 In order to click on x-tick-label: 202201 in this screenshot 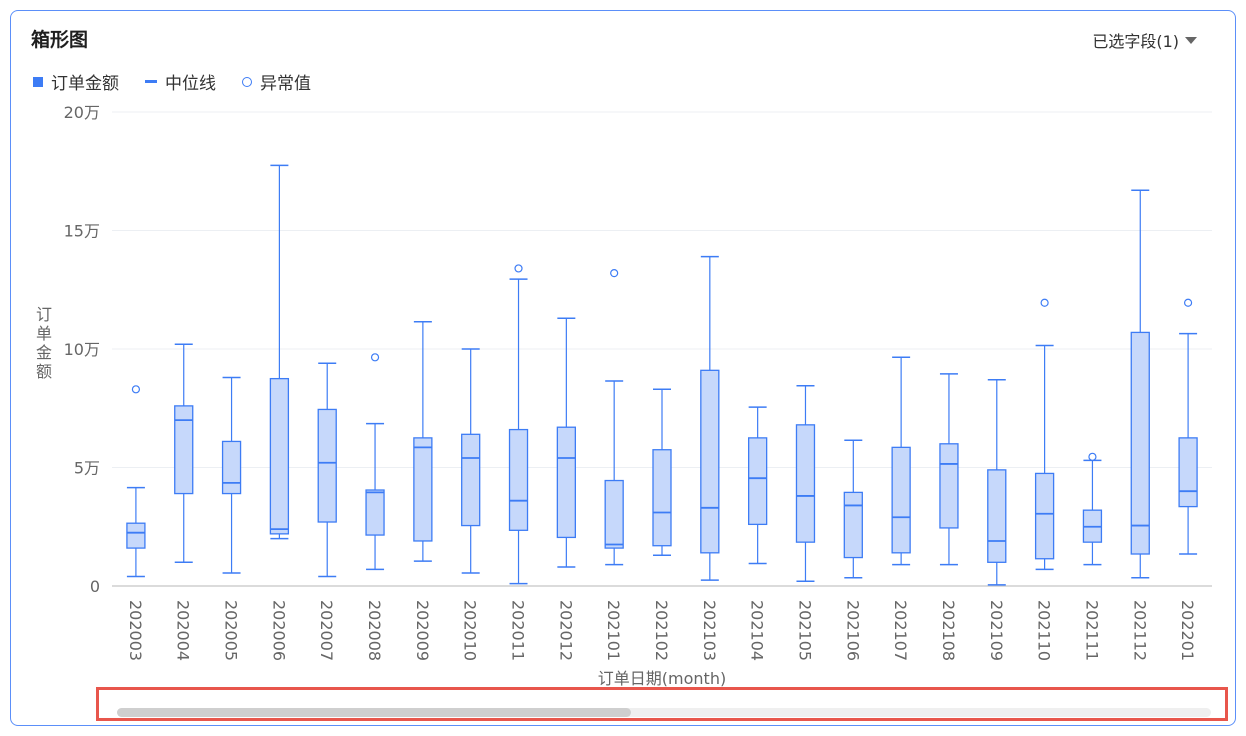, I will do `click(1187, 630)`.